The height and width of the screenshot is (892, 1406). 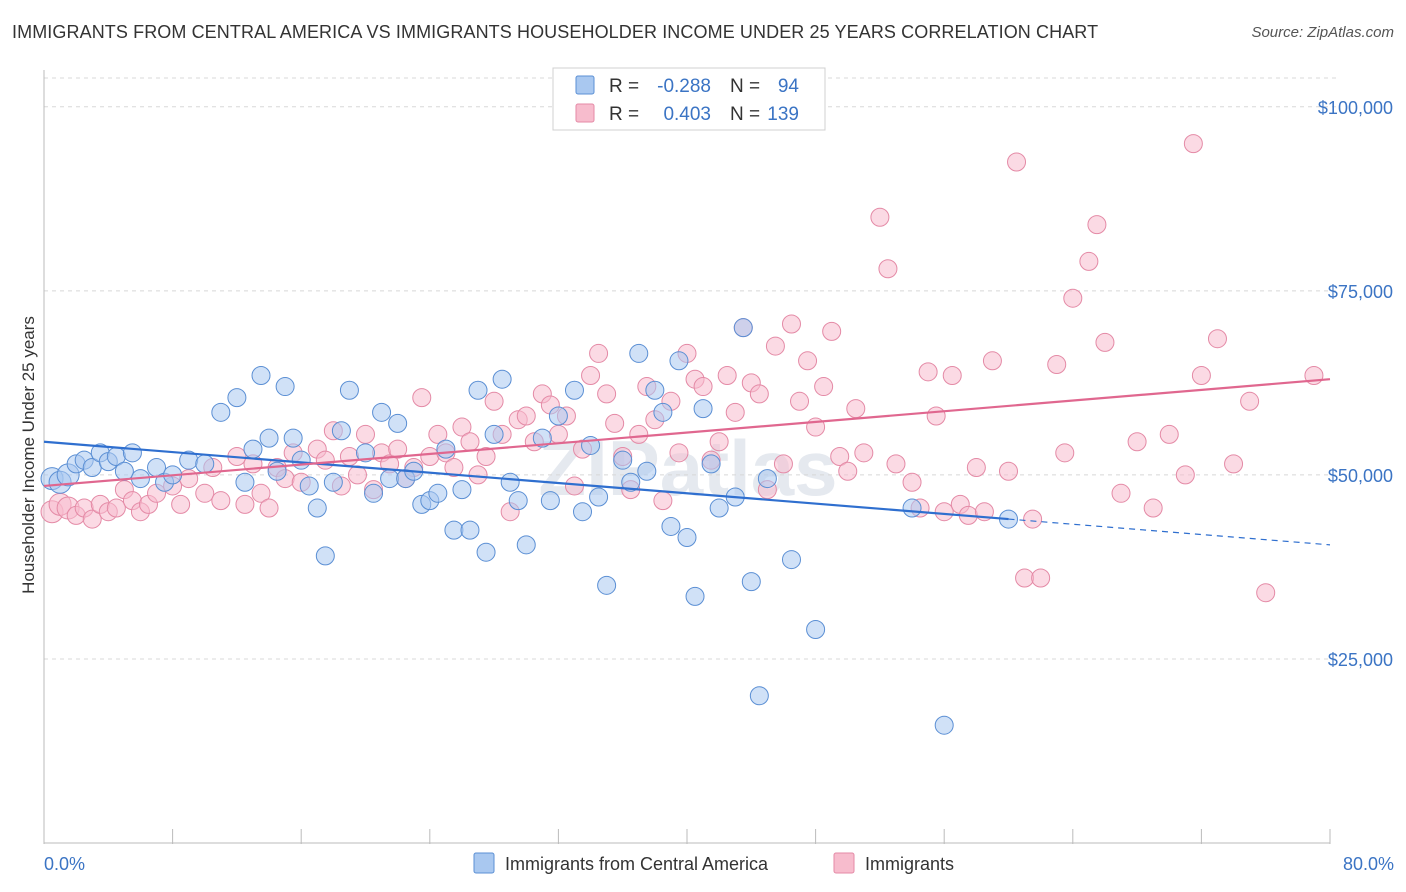 I want to click on legend-r-label-pink: R =, so click(x=624, y=114).